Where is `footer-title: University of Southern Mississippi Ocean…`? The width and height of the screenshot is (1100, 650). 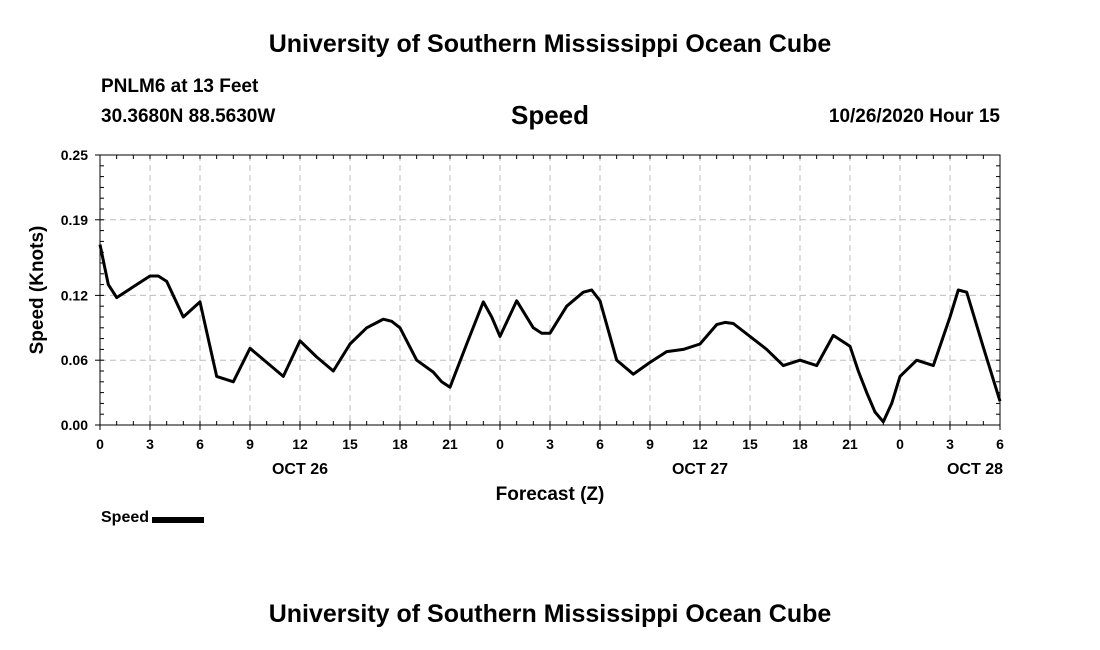 footer-title: University of Southern Mississippi Ocean… is located at coordinates (550, 614).